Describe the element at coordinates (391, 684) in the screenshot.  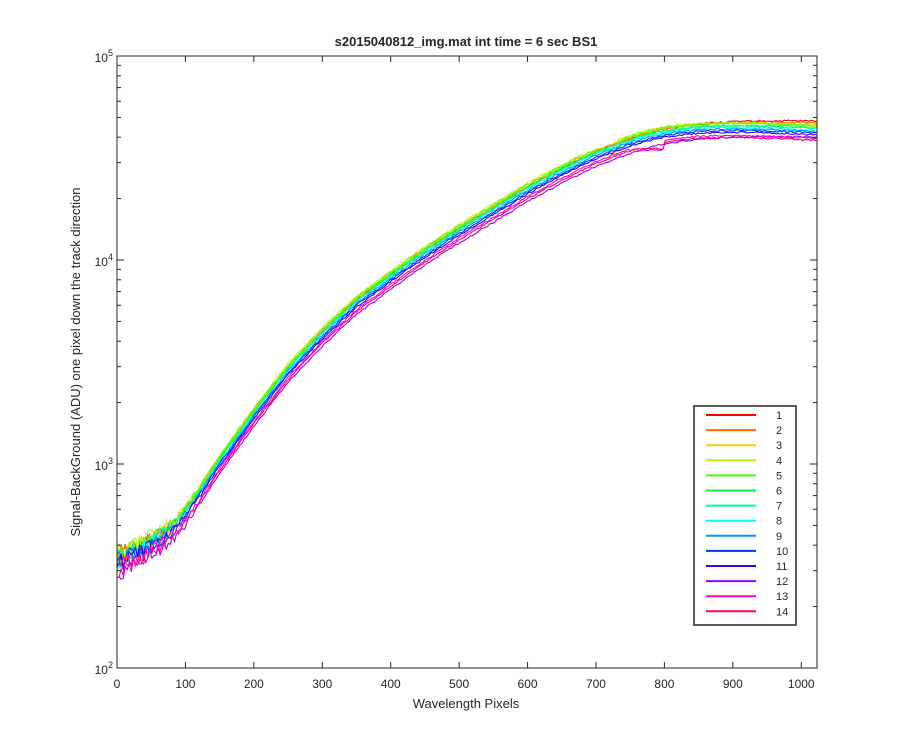
I see `x-tick-label: 400` at that location.